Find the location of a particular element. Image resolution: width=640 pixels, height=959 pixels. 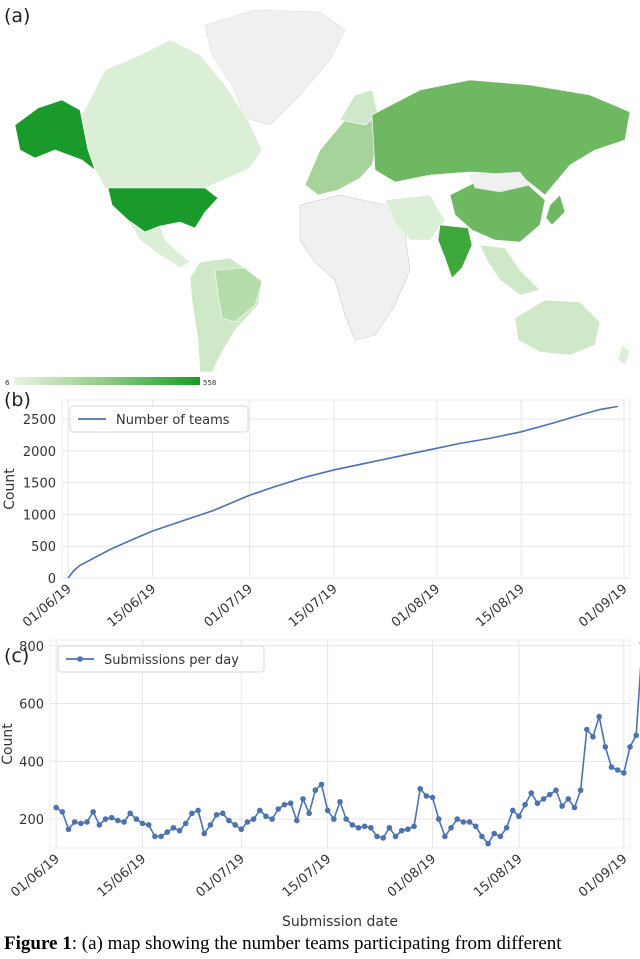

legend: Number of teams is located at coordinates (159, 419).